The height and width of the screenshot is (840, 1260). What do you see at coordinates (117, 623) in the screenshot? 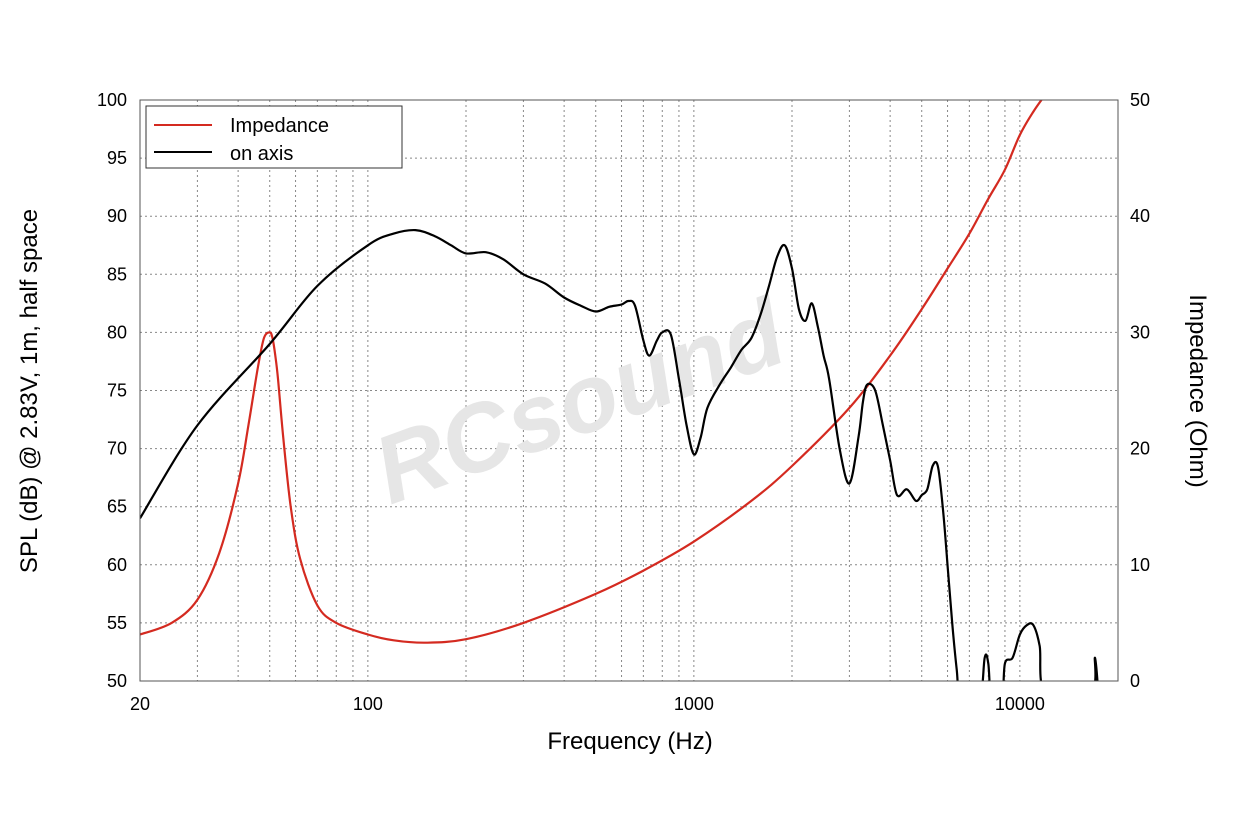
I see `y-tick-label: 55` at bounding box center [117, 623].